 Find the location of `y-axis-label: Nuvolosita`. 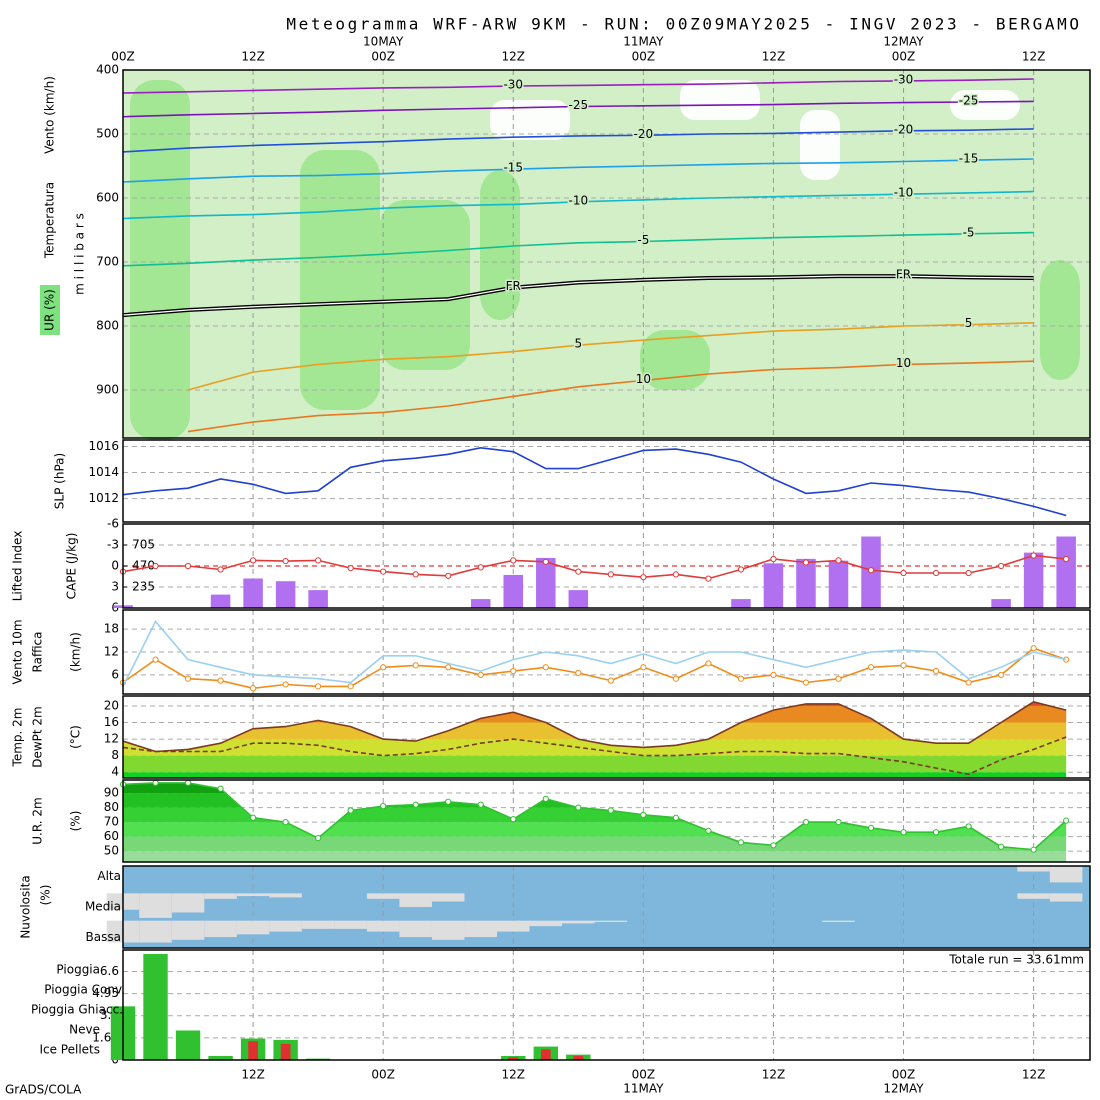

y-axis-label: Nuvolosita is located at coordinates (26, 906).